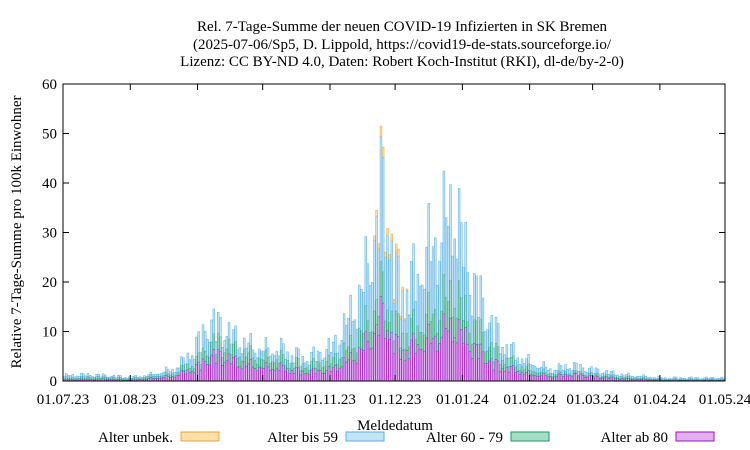 The height and width of the screenshot is (450, 750). I want to click on legend-label: Alter bis 59, so click(302, 438).